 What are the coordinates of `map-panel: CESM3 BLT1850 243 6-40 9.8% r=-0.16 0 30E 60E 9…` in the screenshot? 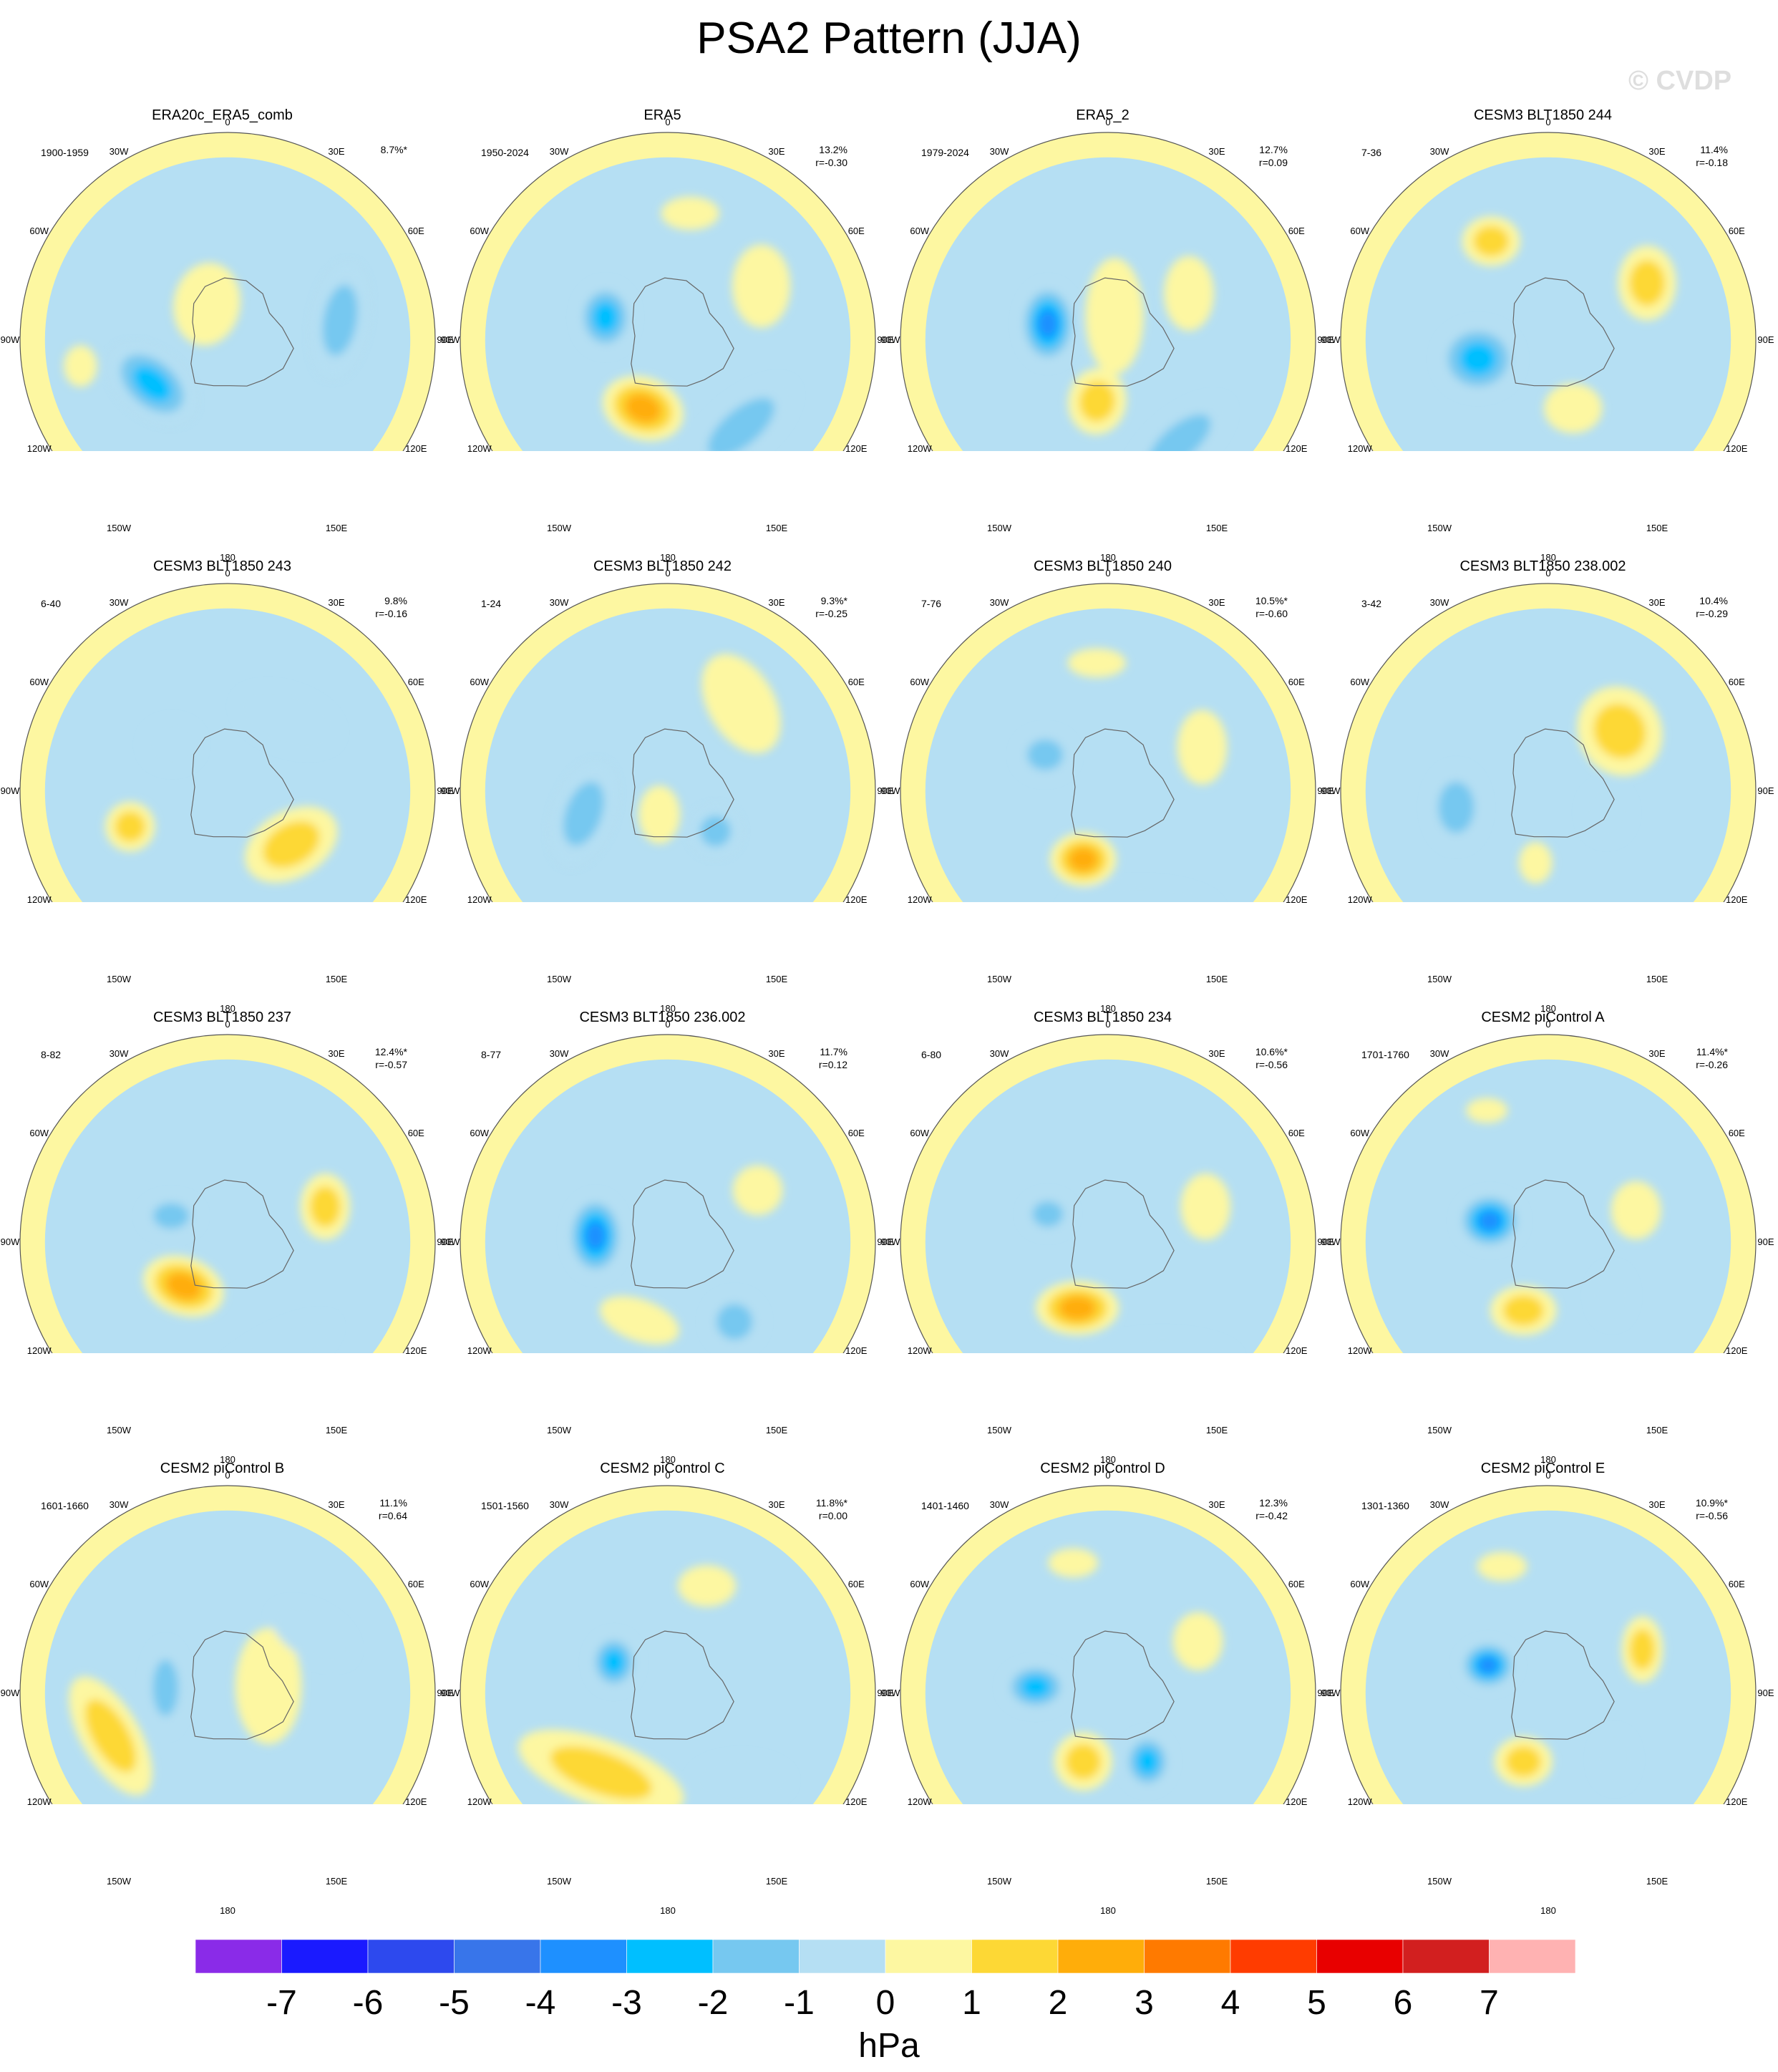 It's located at (227, 732).